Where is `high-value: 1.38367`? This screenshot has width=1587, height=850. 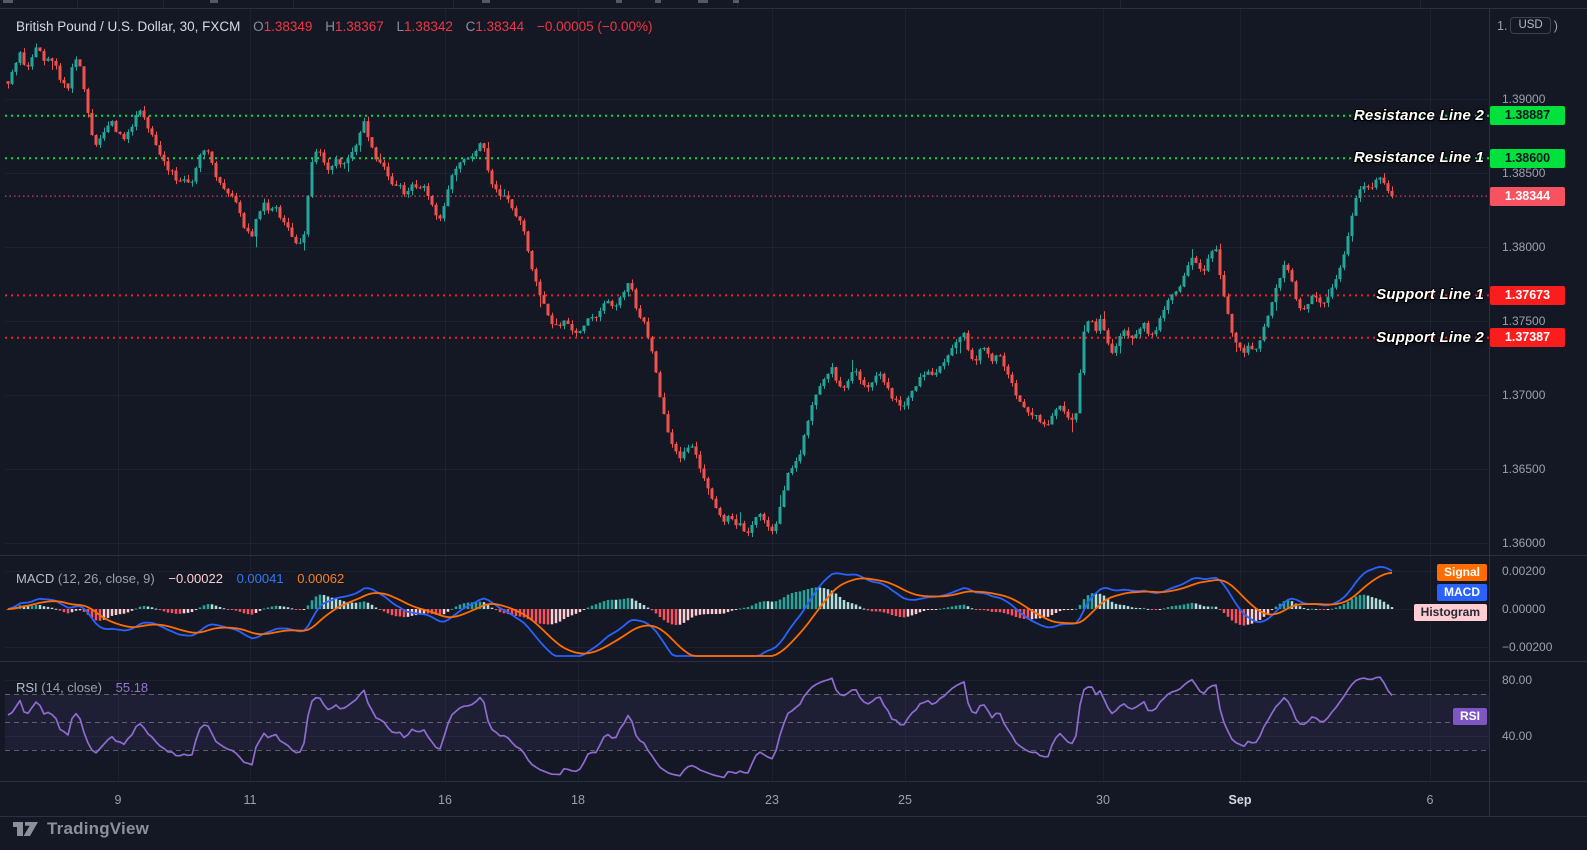 high-value: 1.38367 is located at coordinates (359, 26).